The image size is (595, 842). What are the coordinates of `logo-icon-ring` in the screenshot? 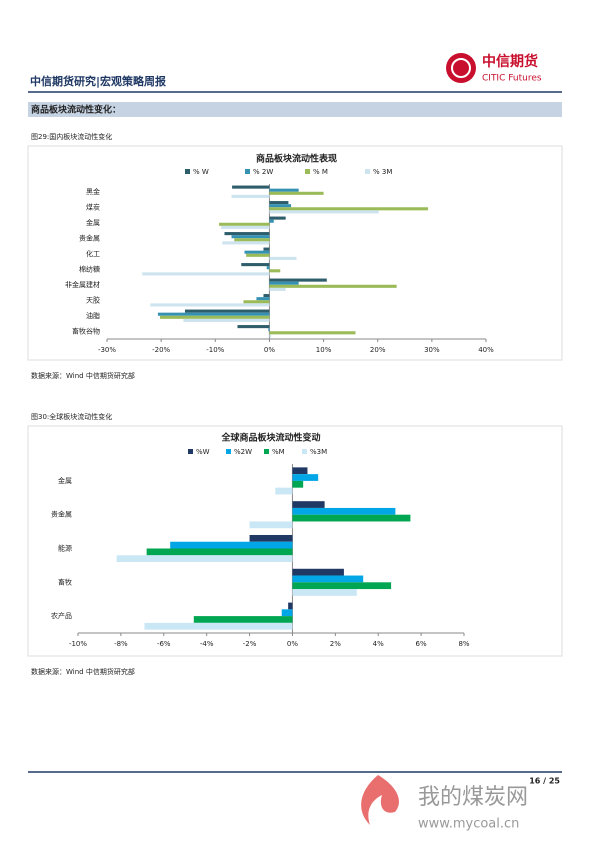 It's located at (461, 68).